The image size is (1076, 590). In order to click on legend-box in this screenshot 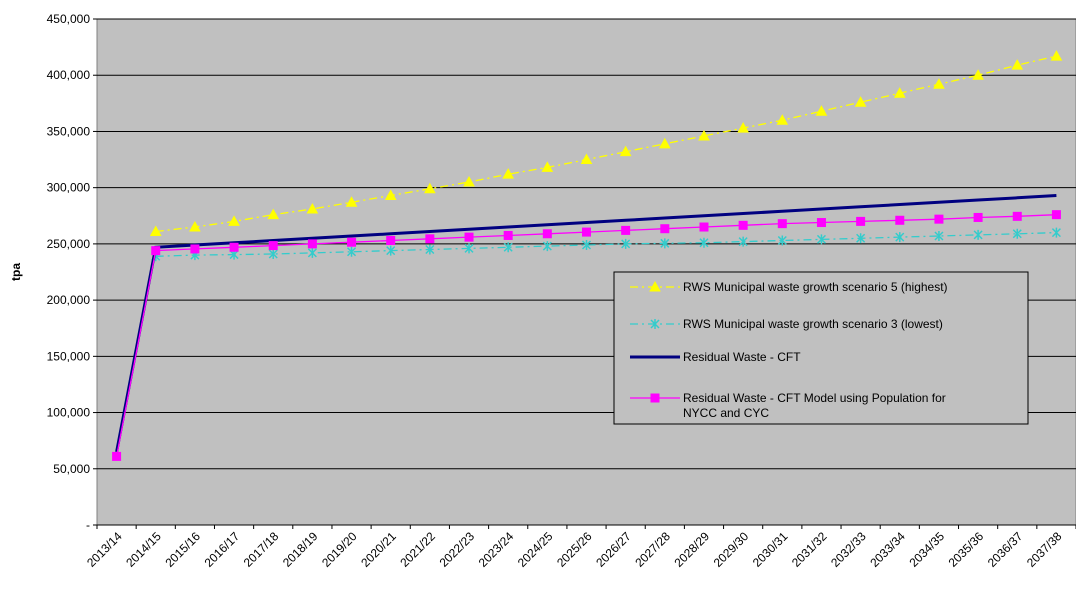, I will do `click(821, 348)`.